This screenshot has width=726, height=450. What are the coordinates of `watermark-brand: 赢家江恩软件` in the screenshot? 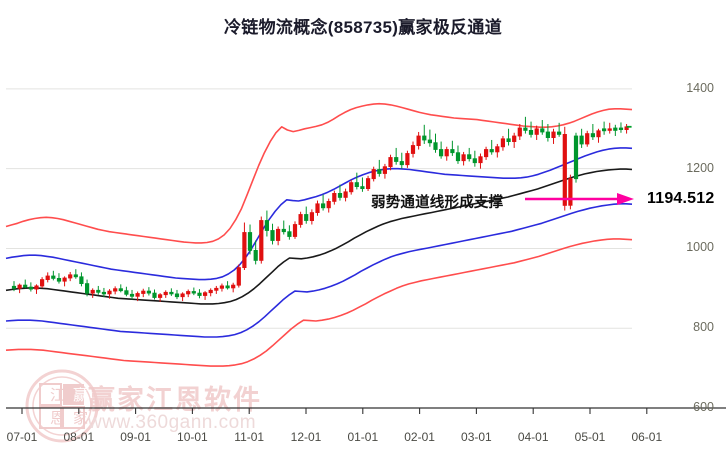 It's located at (175, 400).